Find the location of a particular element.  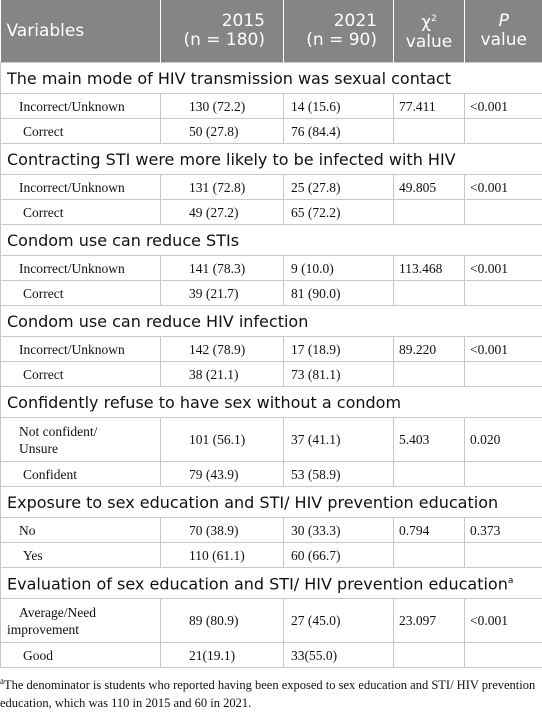

data-cell: 37 (41.1) is located at coordinates (338, 439).